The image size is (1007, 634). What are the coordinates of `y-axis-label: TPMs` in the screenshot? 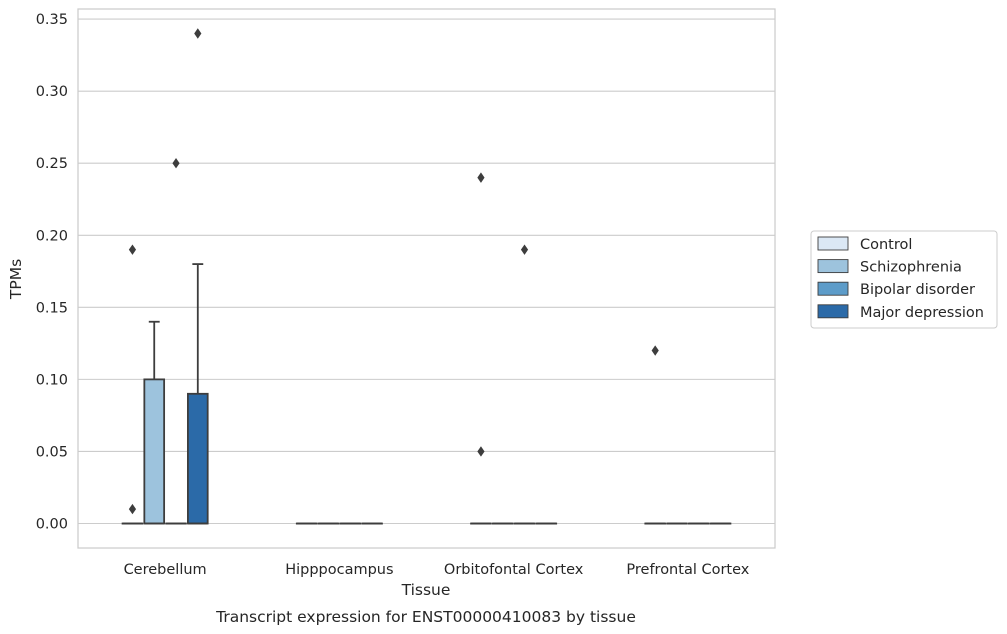 It's located at (16, 279).